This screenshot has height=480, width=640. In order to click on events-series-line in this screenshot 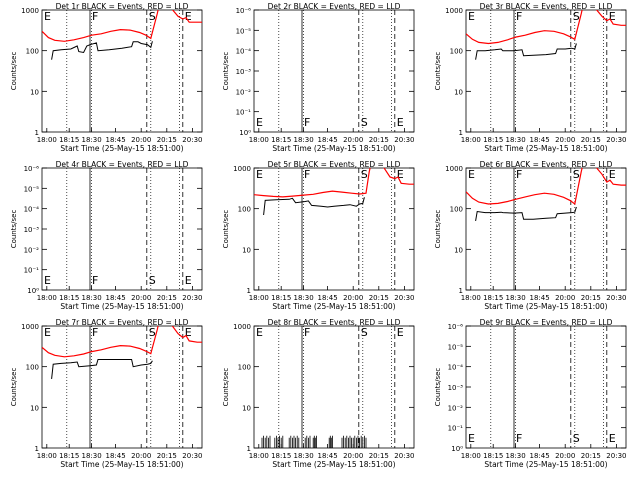, I will do `click(102, 369)`.